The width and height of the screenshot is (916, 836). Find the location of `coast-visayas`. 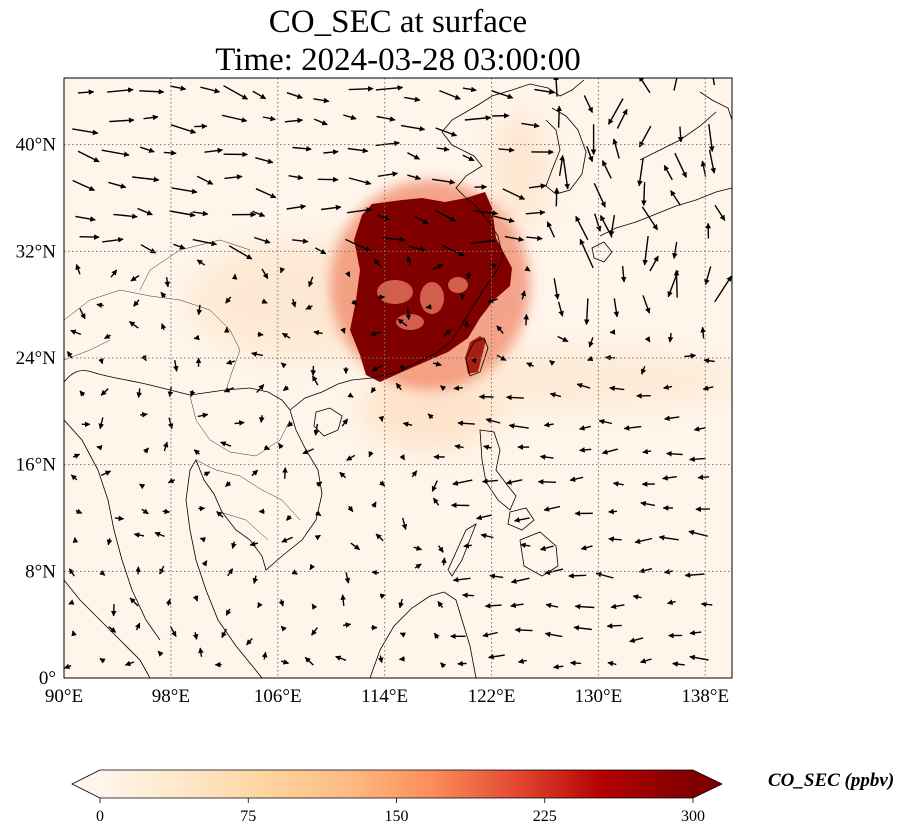

coast-visayas is located at coordinates (521, 519).